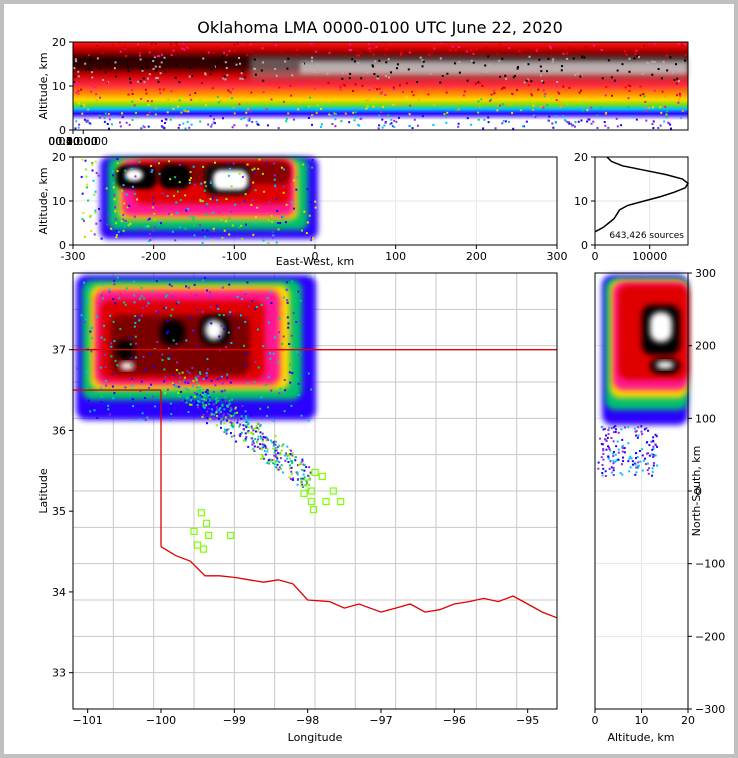  I want to click on x-tick-label: -200, so click(153, 256).